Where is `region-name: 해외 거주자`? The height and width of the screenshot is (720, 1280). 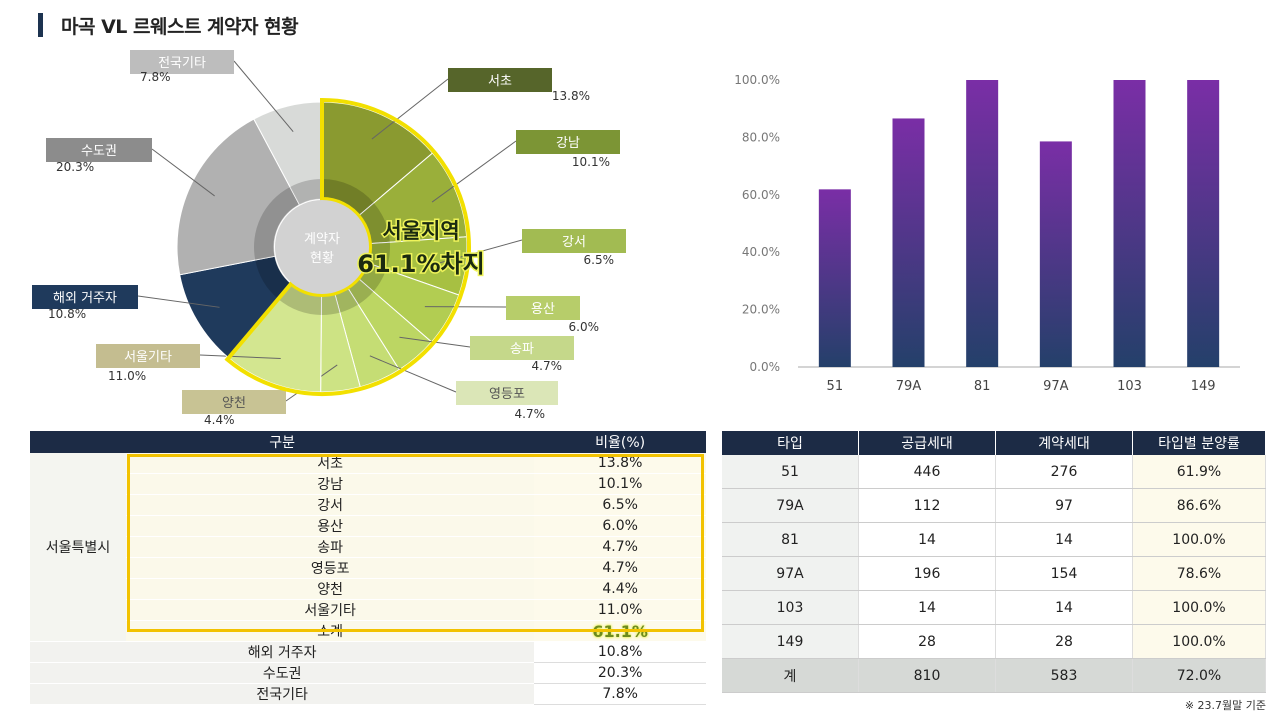
region-name: 해외 거주자 is located at coordinates (282, 652).